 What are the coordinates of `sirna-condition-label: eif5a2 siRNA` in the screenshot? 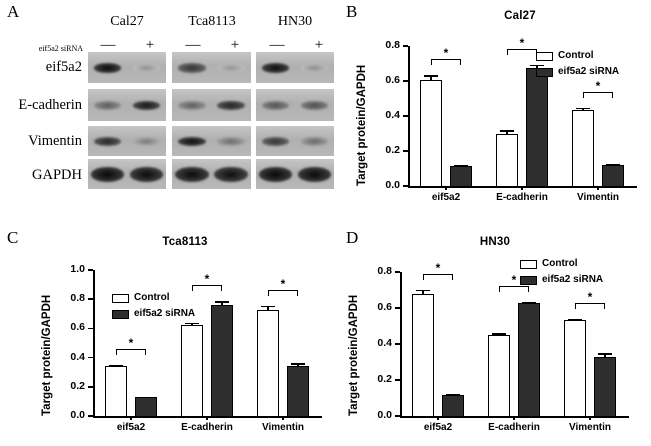 It's located at (60, 48).